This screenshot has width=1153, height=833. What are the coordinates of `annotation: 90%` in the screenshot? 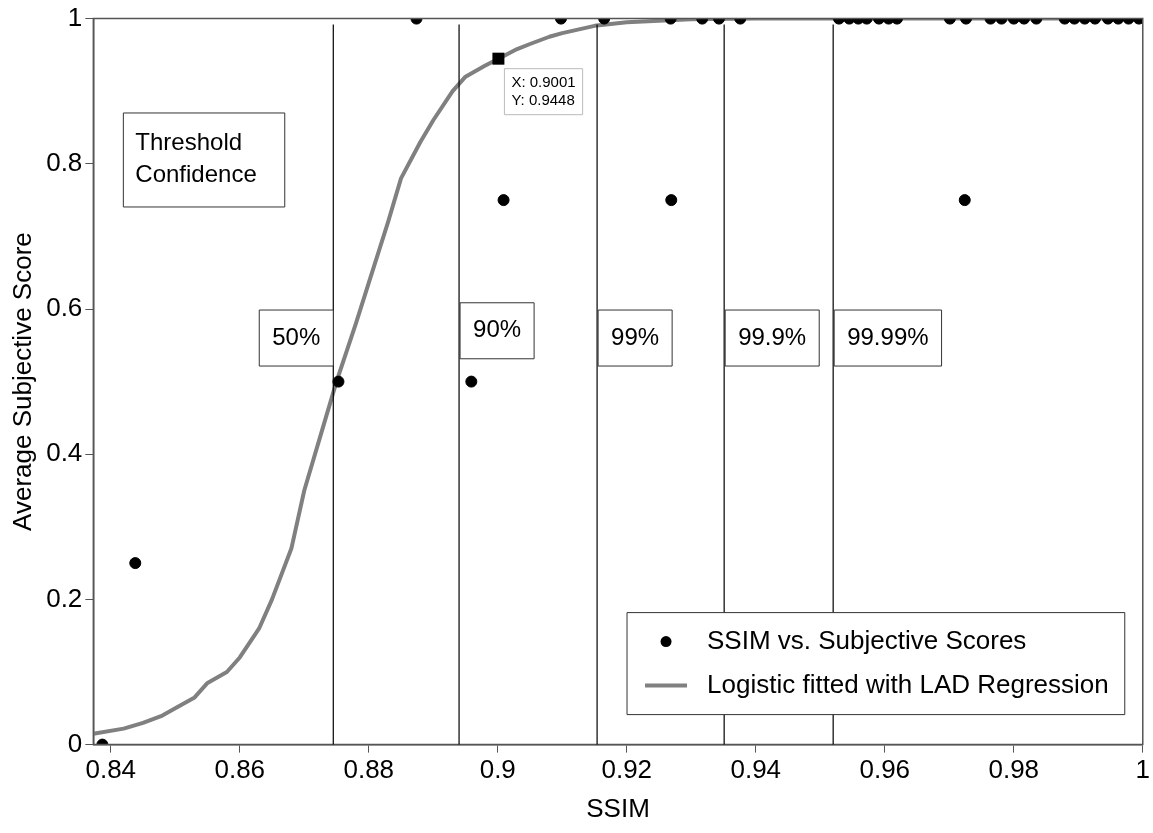 It's located at (497, 329).